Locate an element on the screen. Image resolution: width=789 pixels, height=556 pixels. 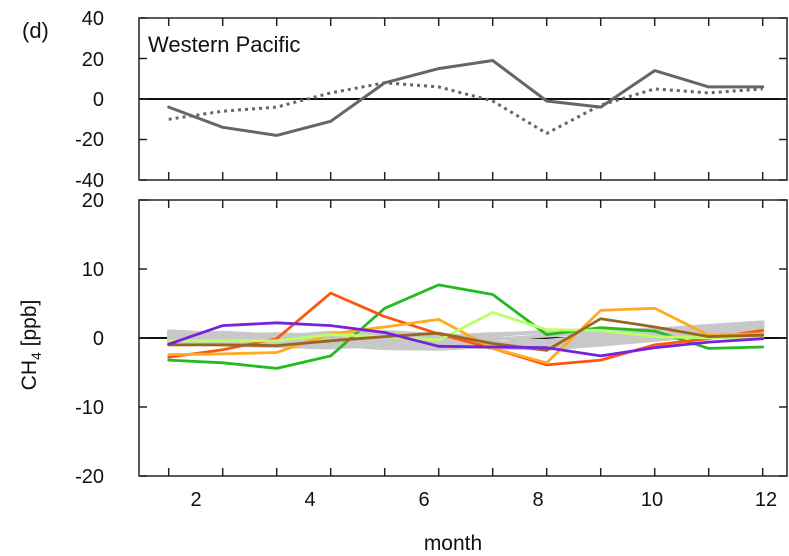
bottom-ytick-label: 0 is located at coordinates (98, 339).